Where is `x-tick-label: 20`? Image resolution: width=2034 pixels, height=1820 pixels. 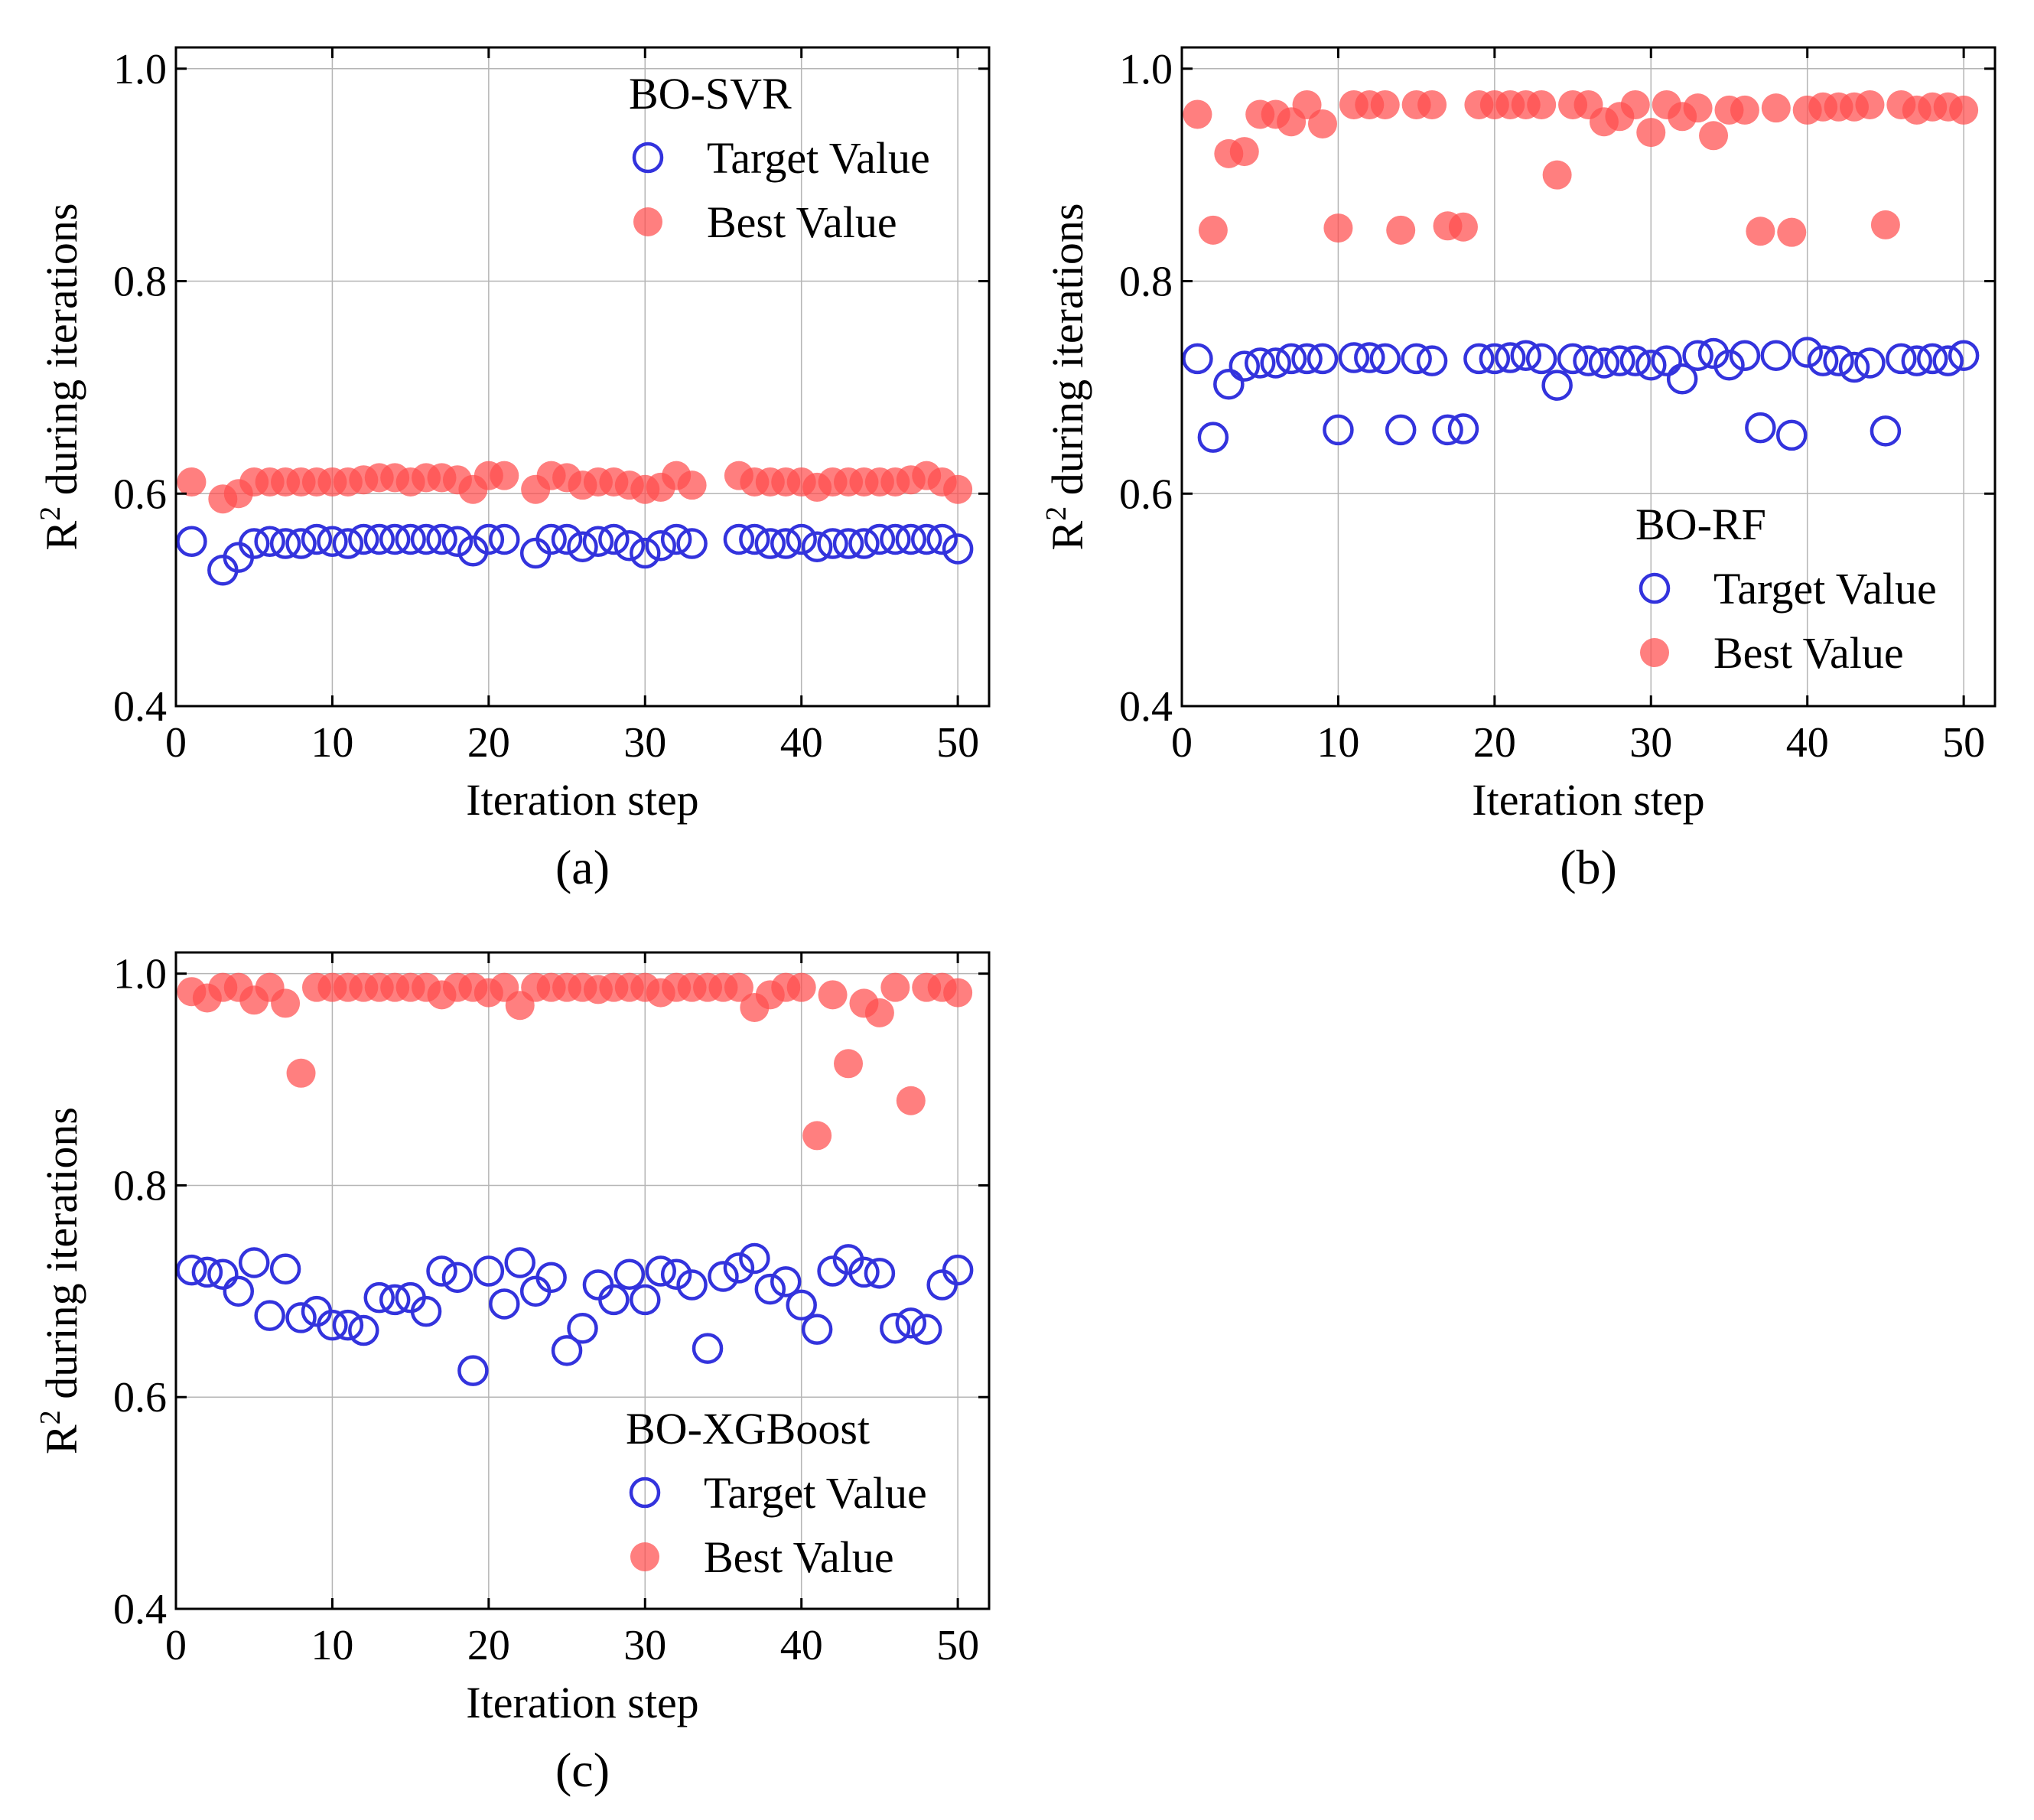 x-tick-label: 20 is located at coordinates (488, 1645).